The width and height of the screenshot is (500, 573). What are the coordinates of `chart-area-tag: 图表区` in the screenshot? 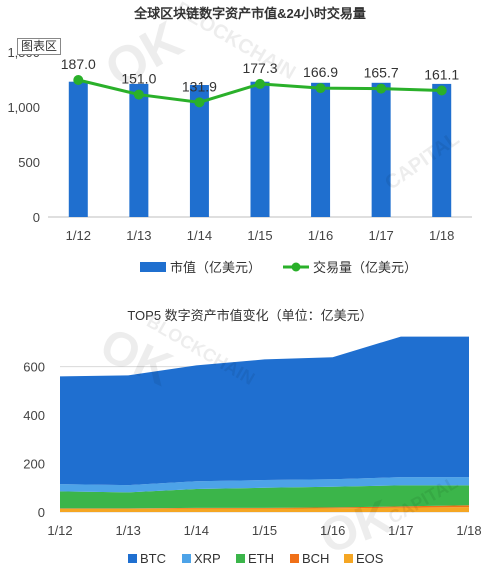 It's located at (39, 46).